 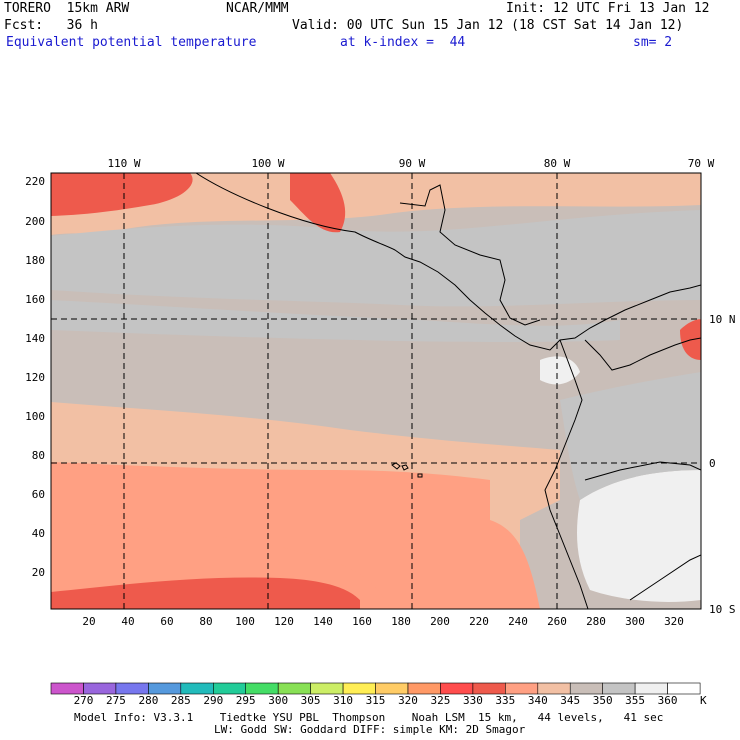 What do you see at coordinates (205, 621) in the screenshot?
I see `x-tick: 80` at bounding box center [205, 621].